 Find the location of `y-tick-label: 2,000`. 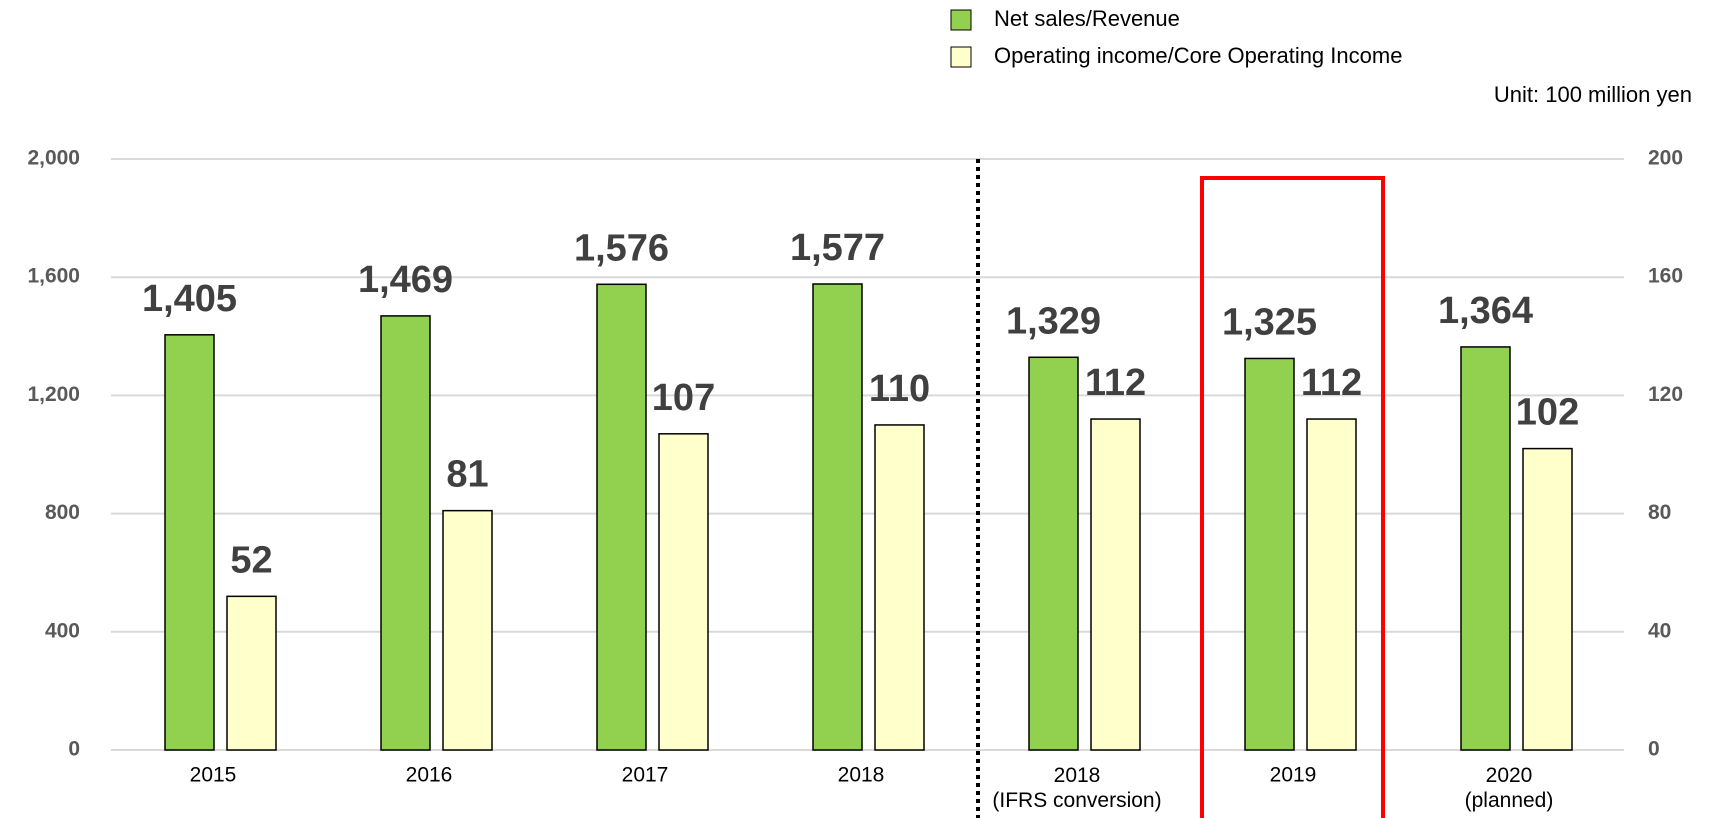

y-tick-label: 2,000 is located at coordinates (53, 158).